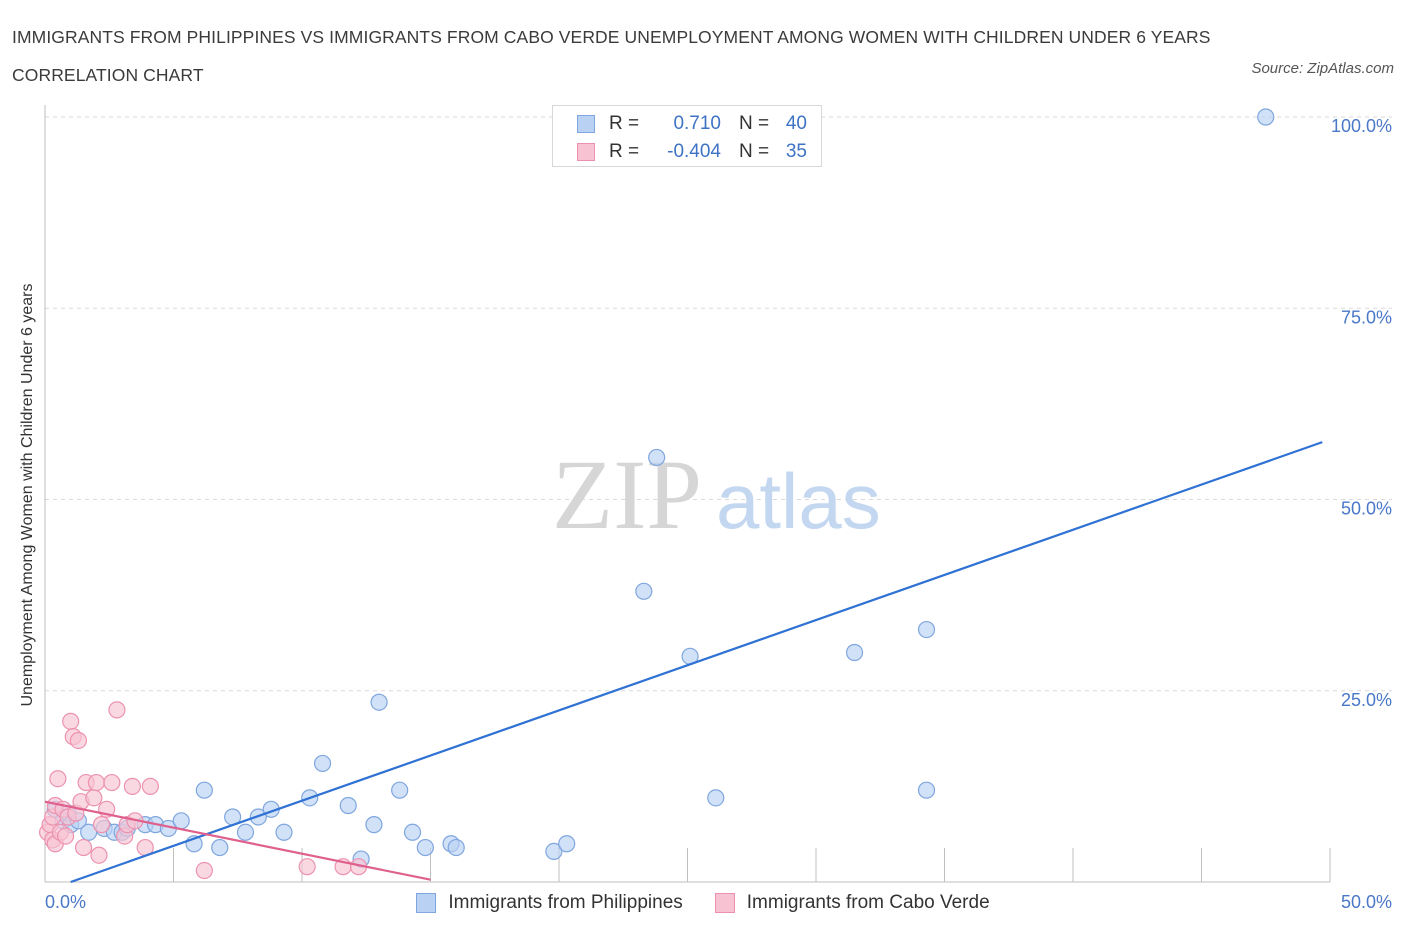 Image resolution: width=1406 pixels, height=930 pixels. I want to click on legend-r-value: 0.710, so click(697, 123).